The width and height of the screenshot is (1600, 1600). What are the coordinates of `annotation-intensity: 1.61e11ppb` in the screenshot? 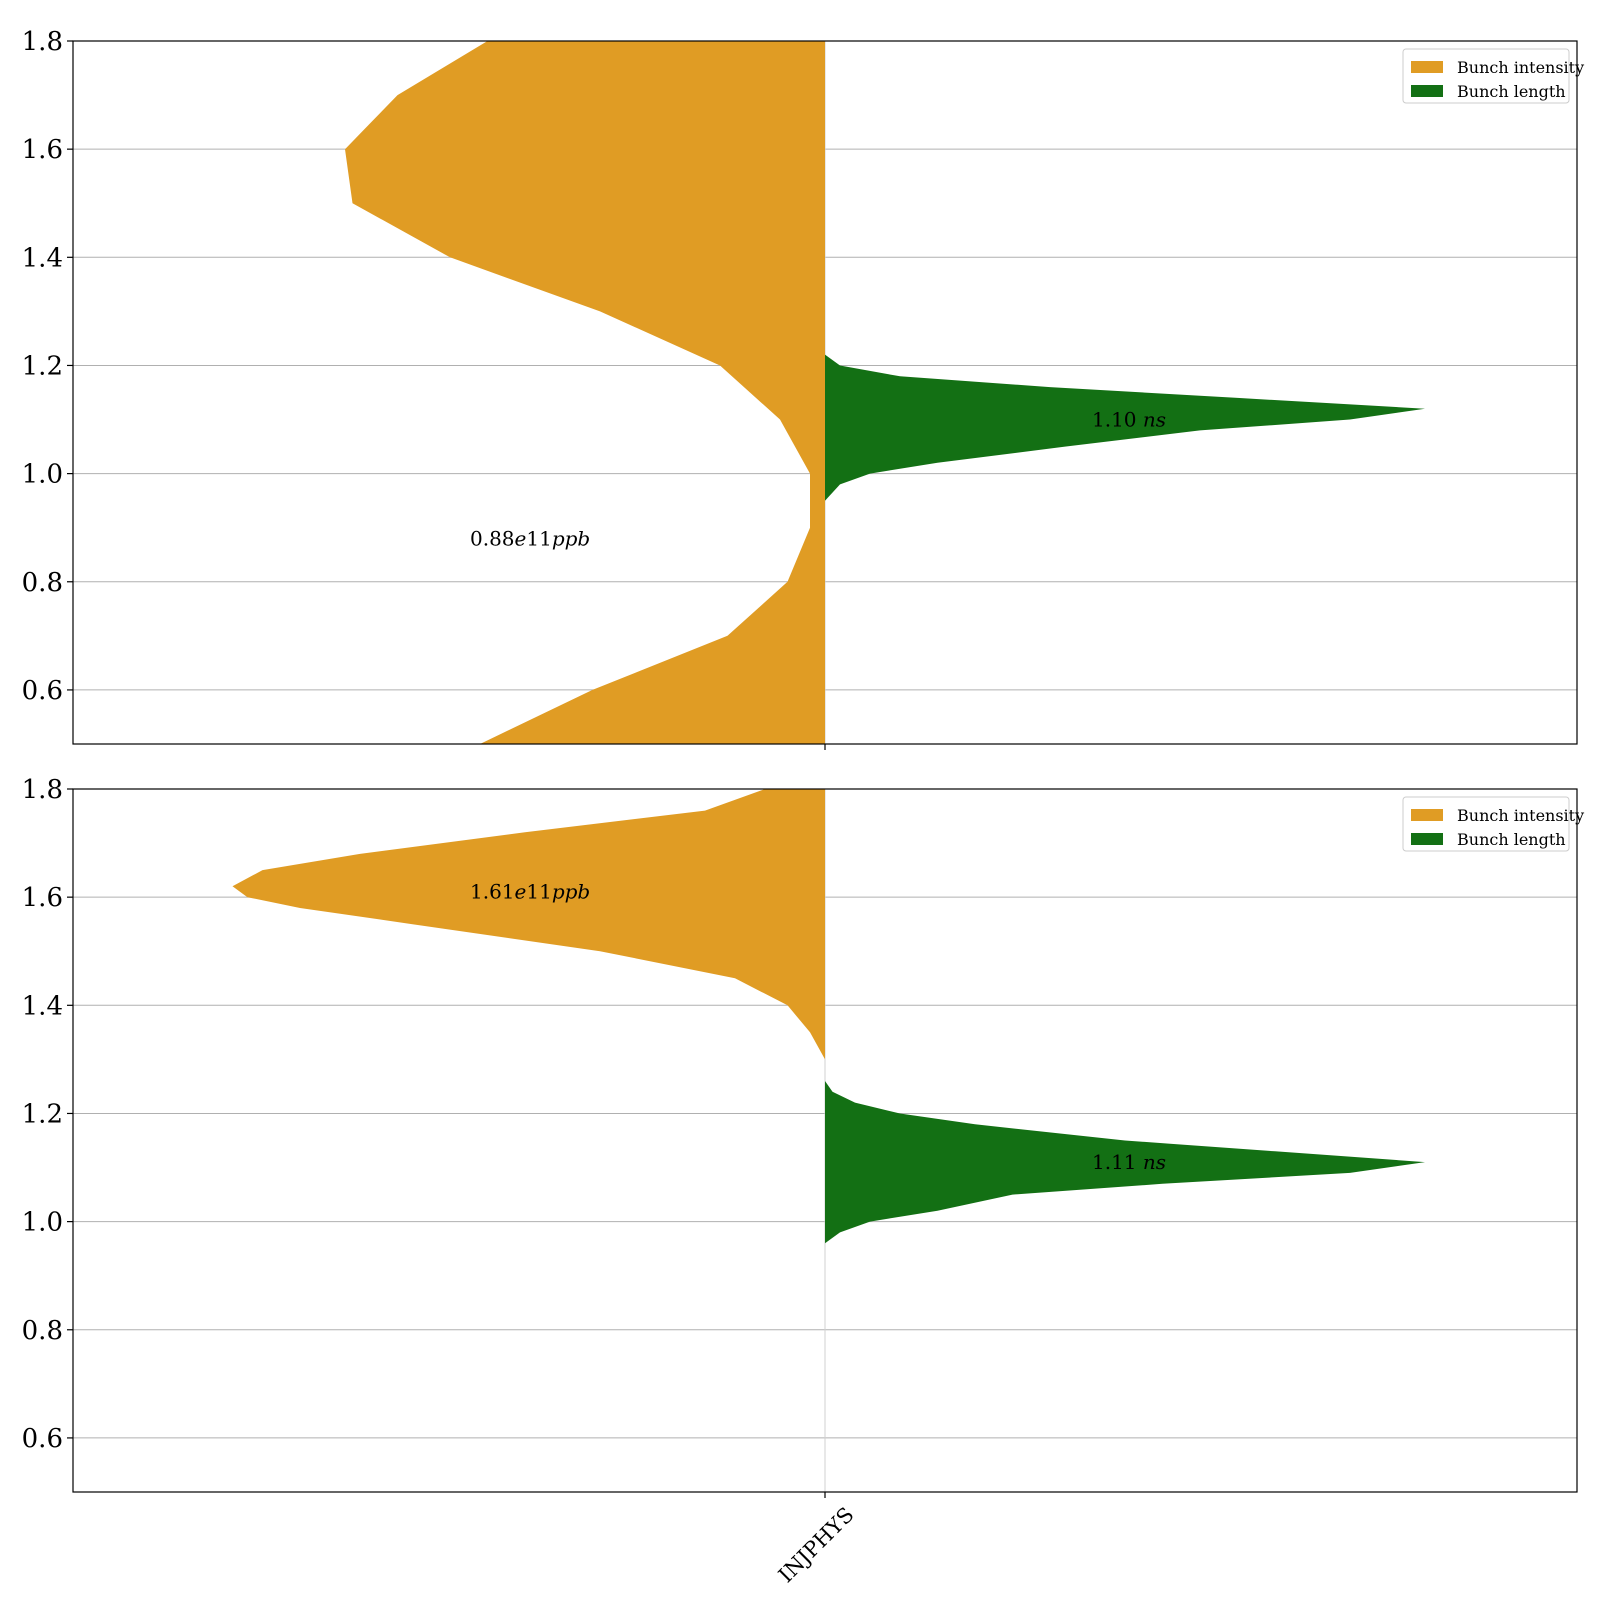 It's located at (530, 892).